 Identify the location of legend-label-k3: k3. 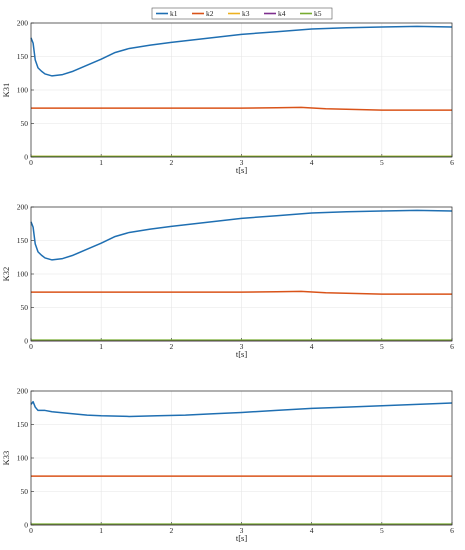
(246, 13).